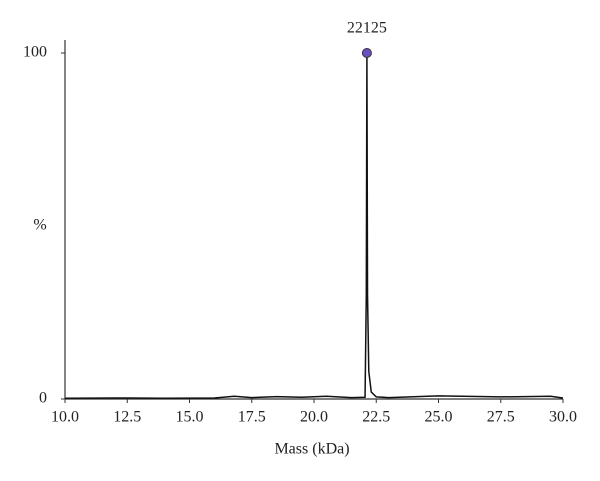 Image resolution: width=600 pixels, height=481 pixels. Describe the element at coordinates (127, 417) in the screenshot. I see `x-tick-label: 12.5` at that location.